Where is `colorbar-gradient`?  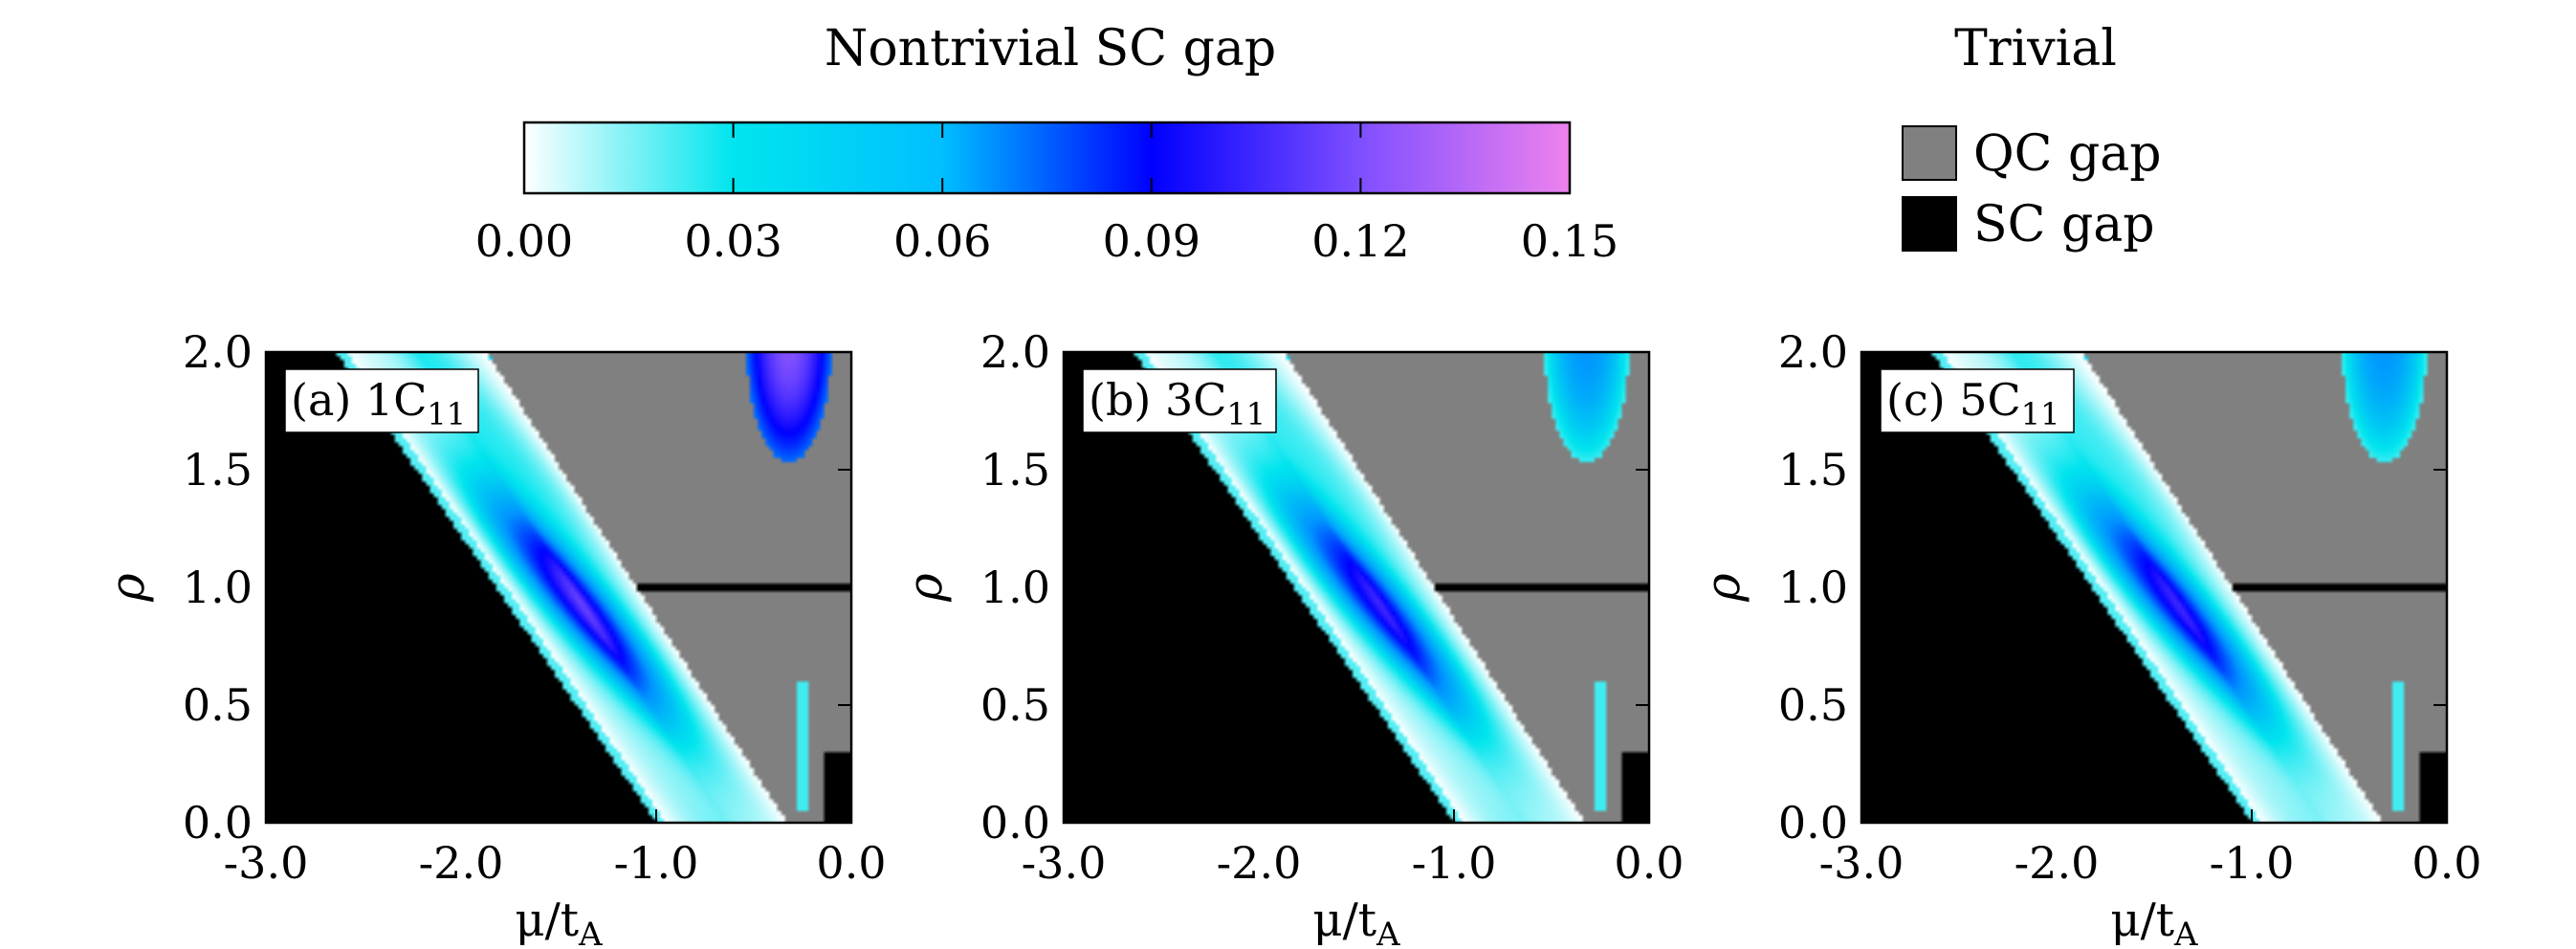
colorbar-gradient is located at coordinates (1047, 158).